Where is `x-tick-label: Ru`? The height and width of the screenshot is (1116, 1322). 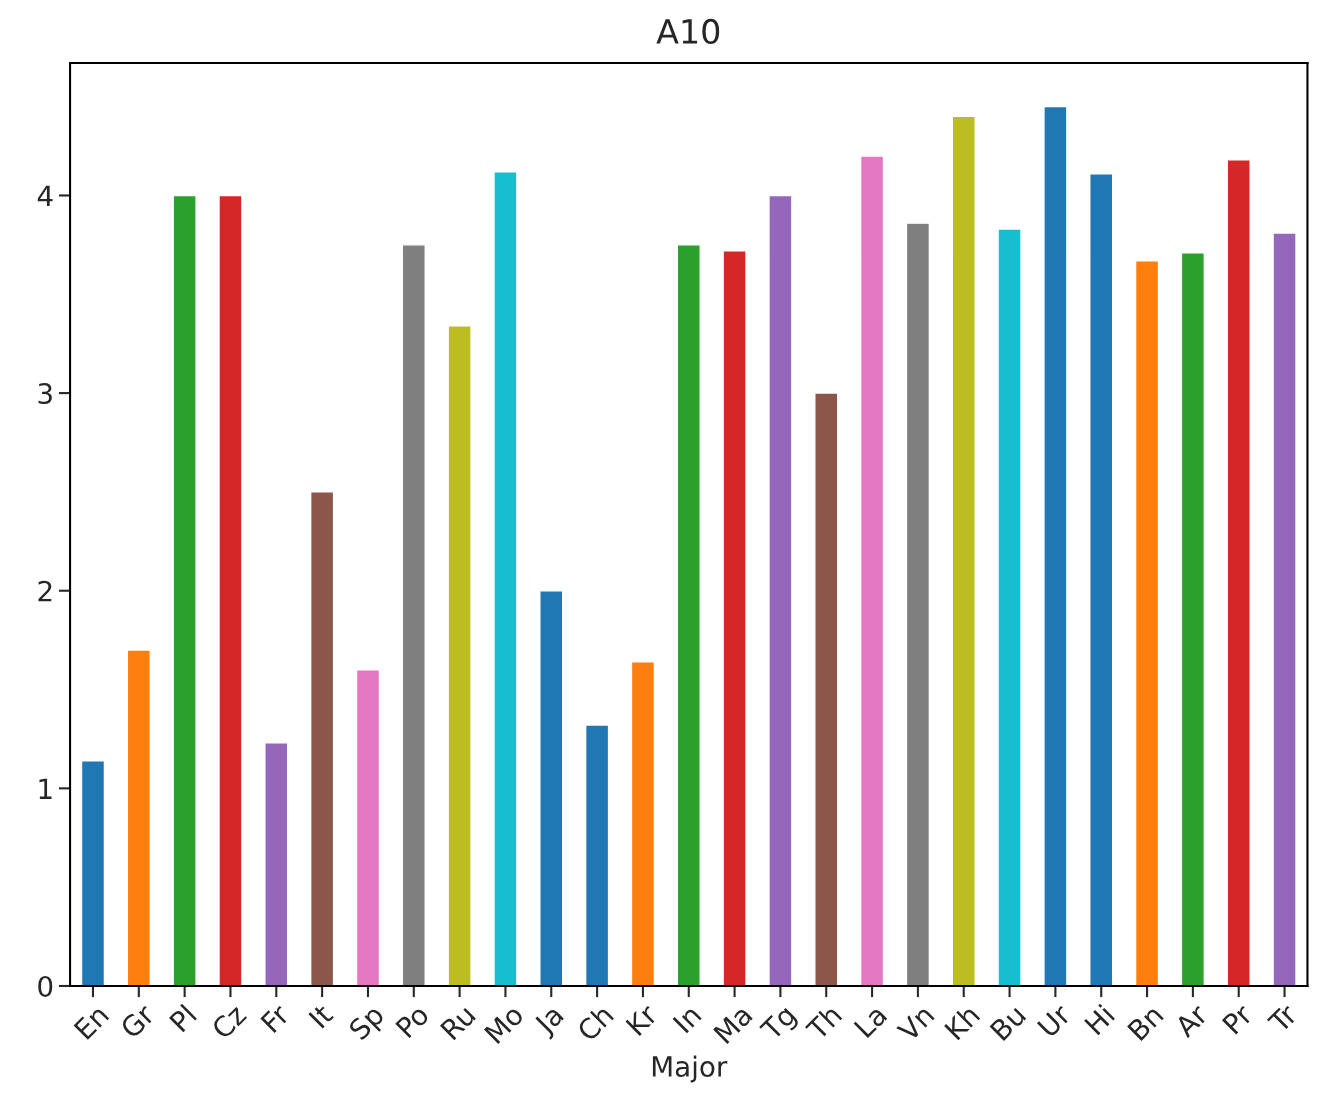 x-tick-label: Ru is located at coordinates (458, 1022).